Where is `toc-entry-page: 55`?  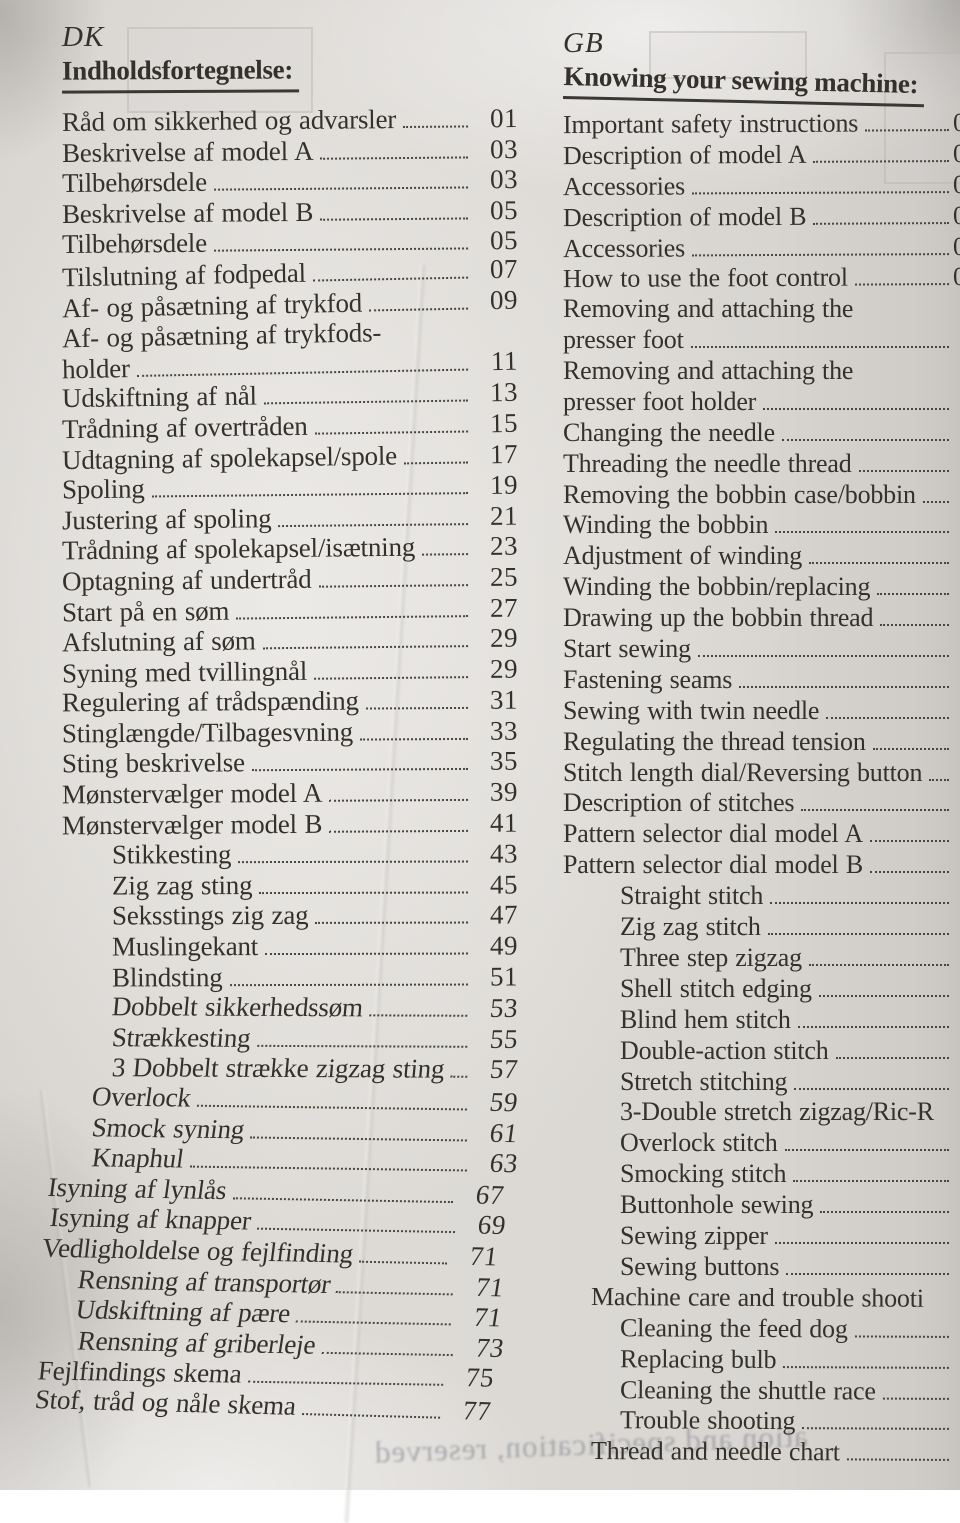
toc-entry-page: 55 is located at coordinates (495, 1038).